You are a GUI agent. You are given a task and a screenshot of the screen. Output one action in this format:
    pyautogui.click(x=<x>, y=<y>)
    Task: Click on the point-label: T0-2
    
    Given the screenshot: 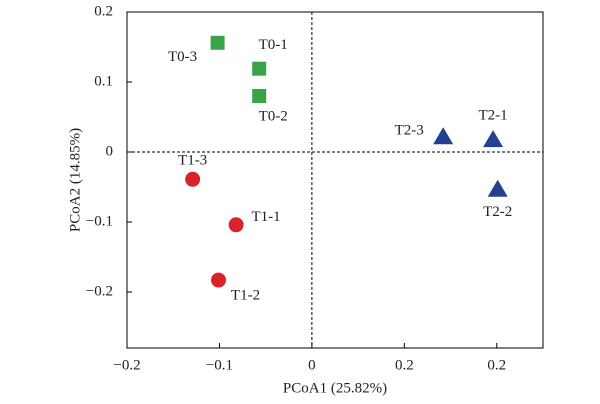 What is the action you would take?
    pyautogui.click(x=273, y=116)
    